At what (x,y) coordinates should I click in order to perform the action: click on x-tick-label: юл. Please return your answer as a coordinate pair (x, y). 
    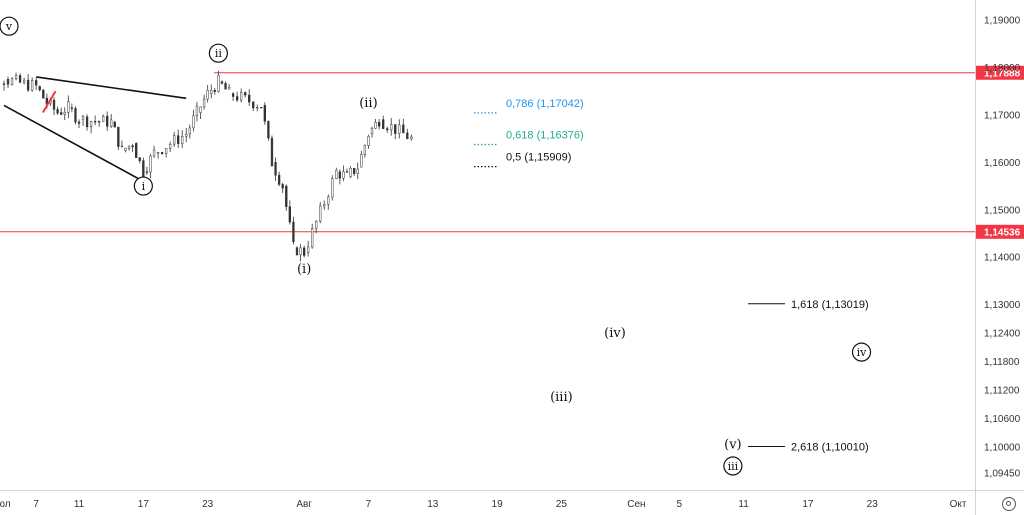
    Looking at the image, I should click on (5, 504).